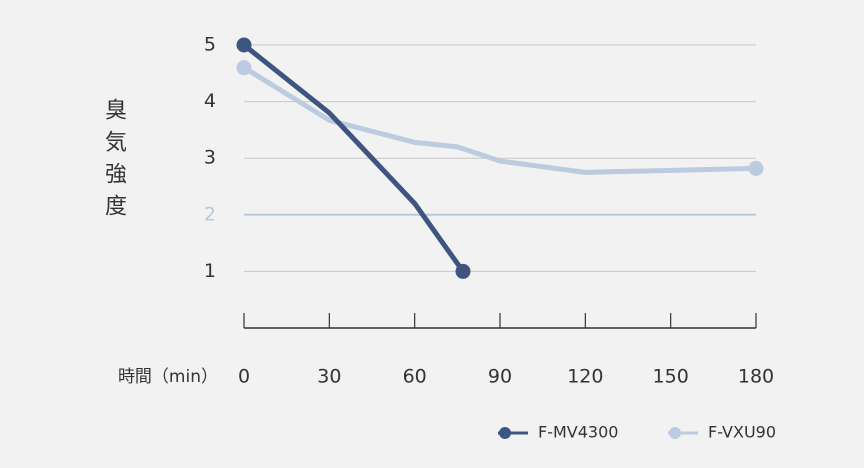  I want to click on y-axis-label: 臭気強度, so click(114, 162).